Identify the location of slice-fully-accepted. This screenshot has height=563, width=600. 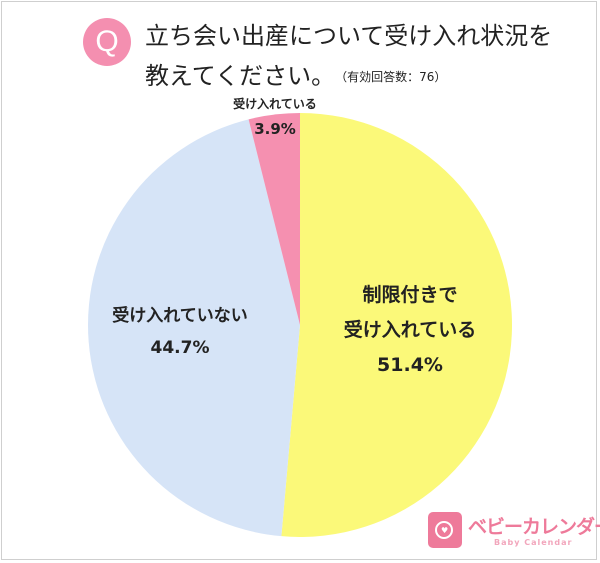
(274, 219).